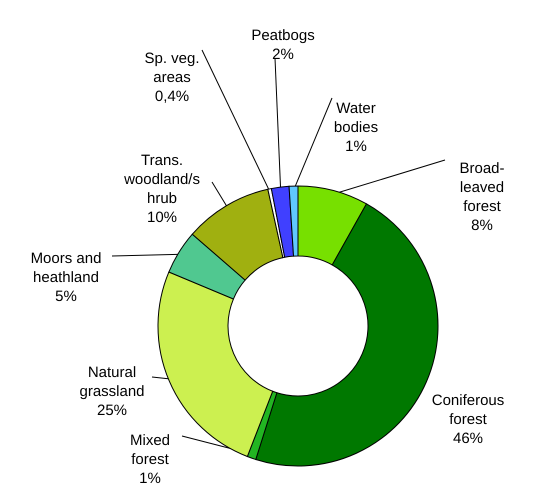 The height and width of the screenshot is (488, 536). What do you see at coordinates (161, 179) in the screenshot?
I see `slice-label: Trans. woodland/s hrub` at bounding box center [161, 179].